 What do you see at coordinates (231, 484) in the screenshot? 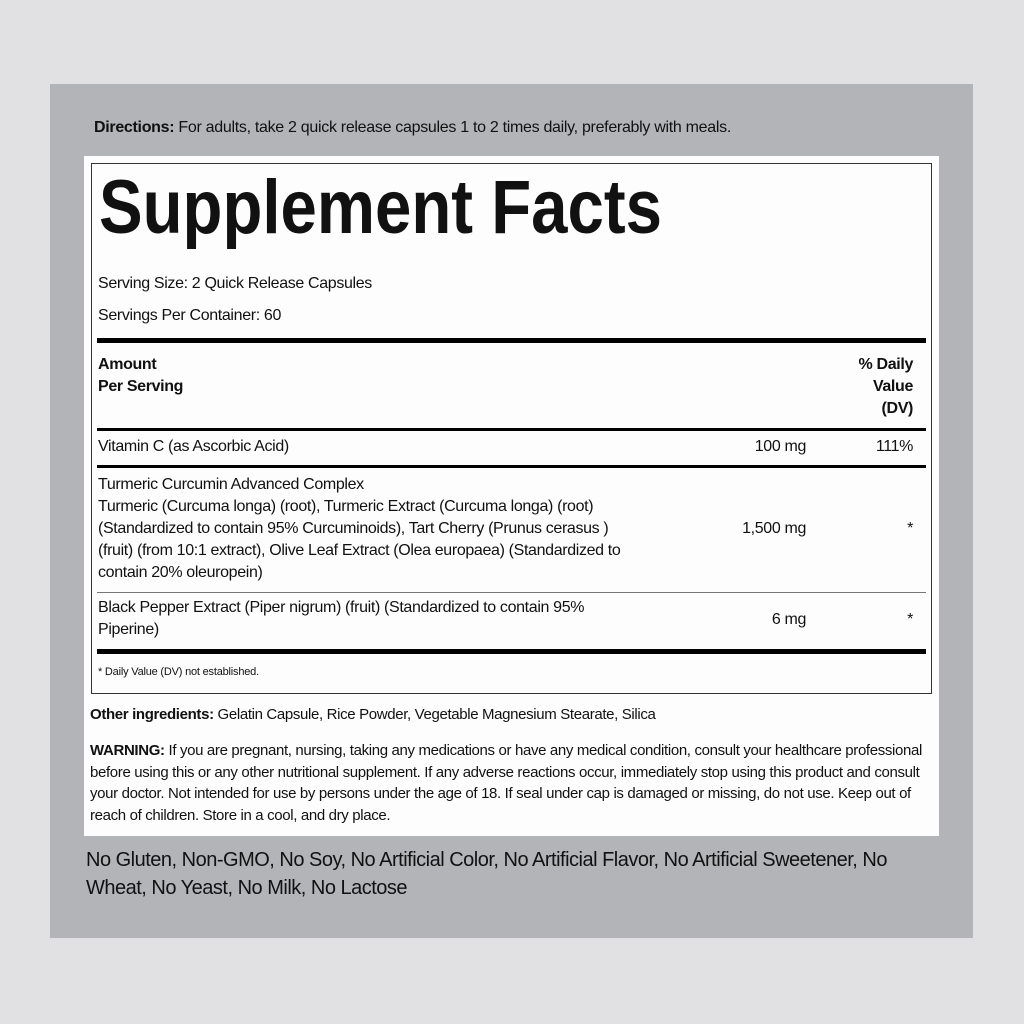
I see `row-name-line: Turmeric Curcumin Advanced Complex` at bounding box center [231, 484].